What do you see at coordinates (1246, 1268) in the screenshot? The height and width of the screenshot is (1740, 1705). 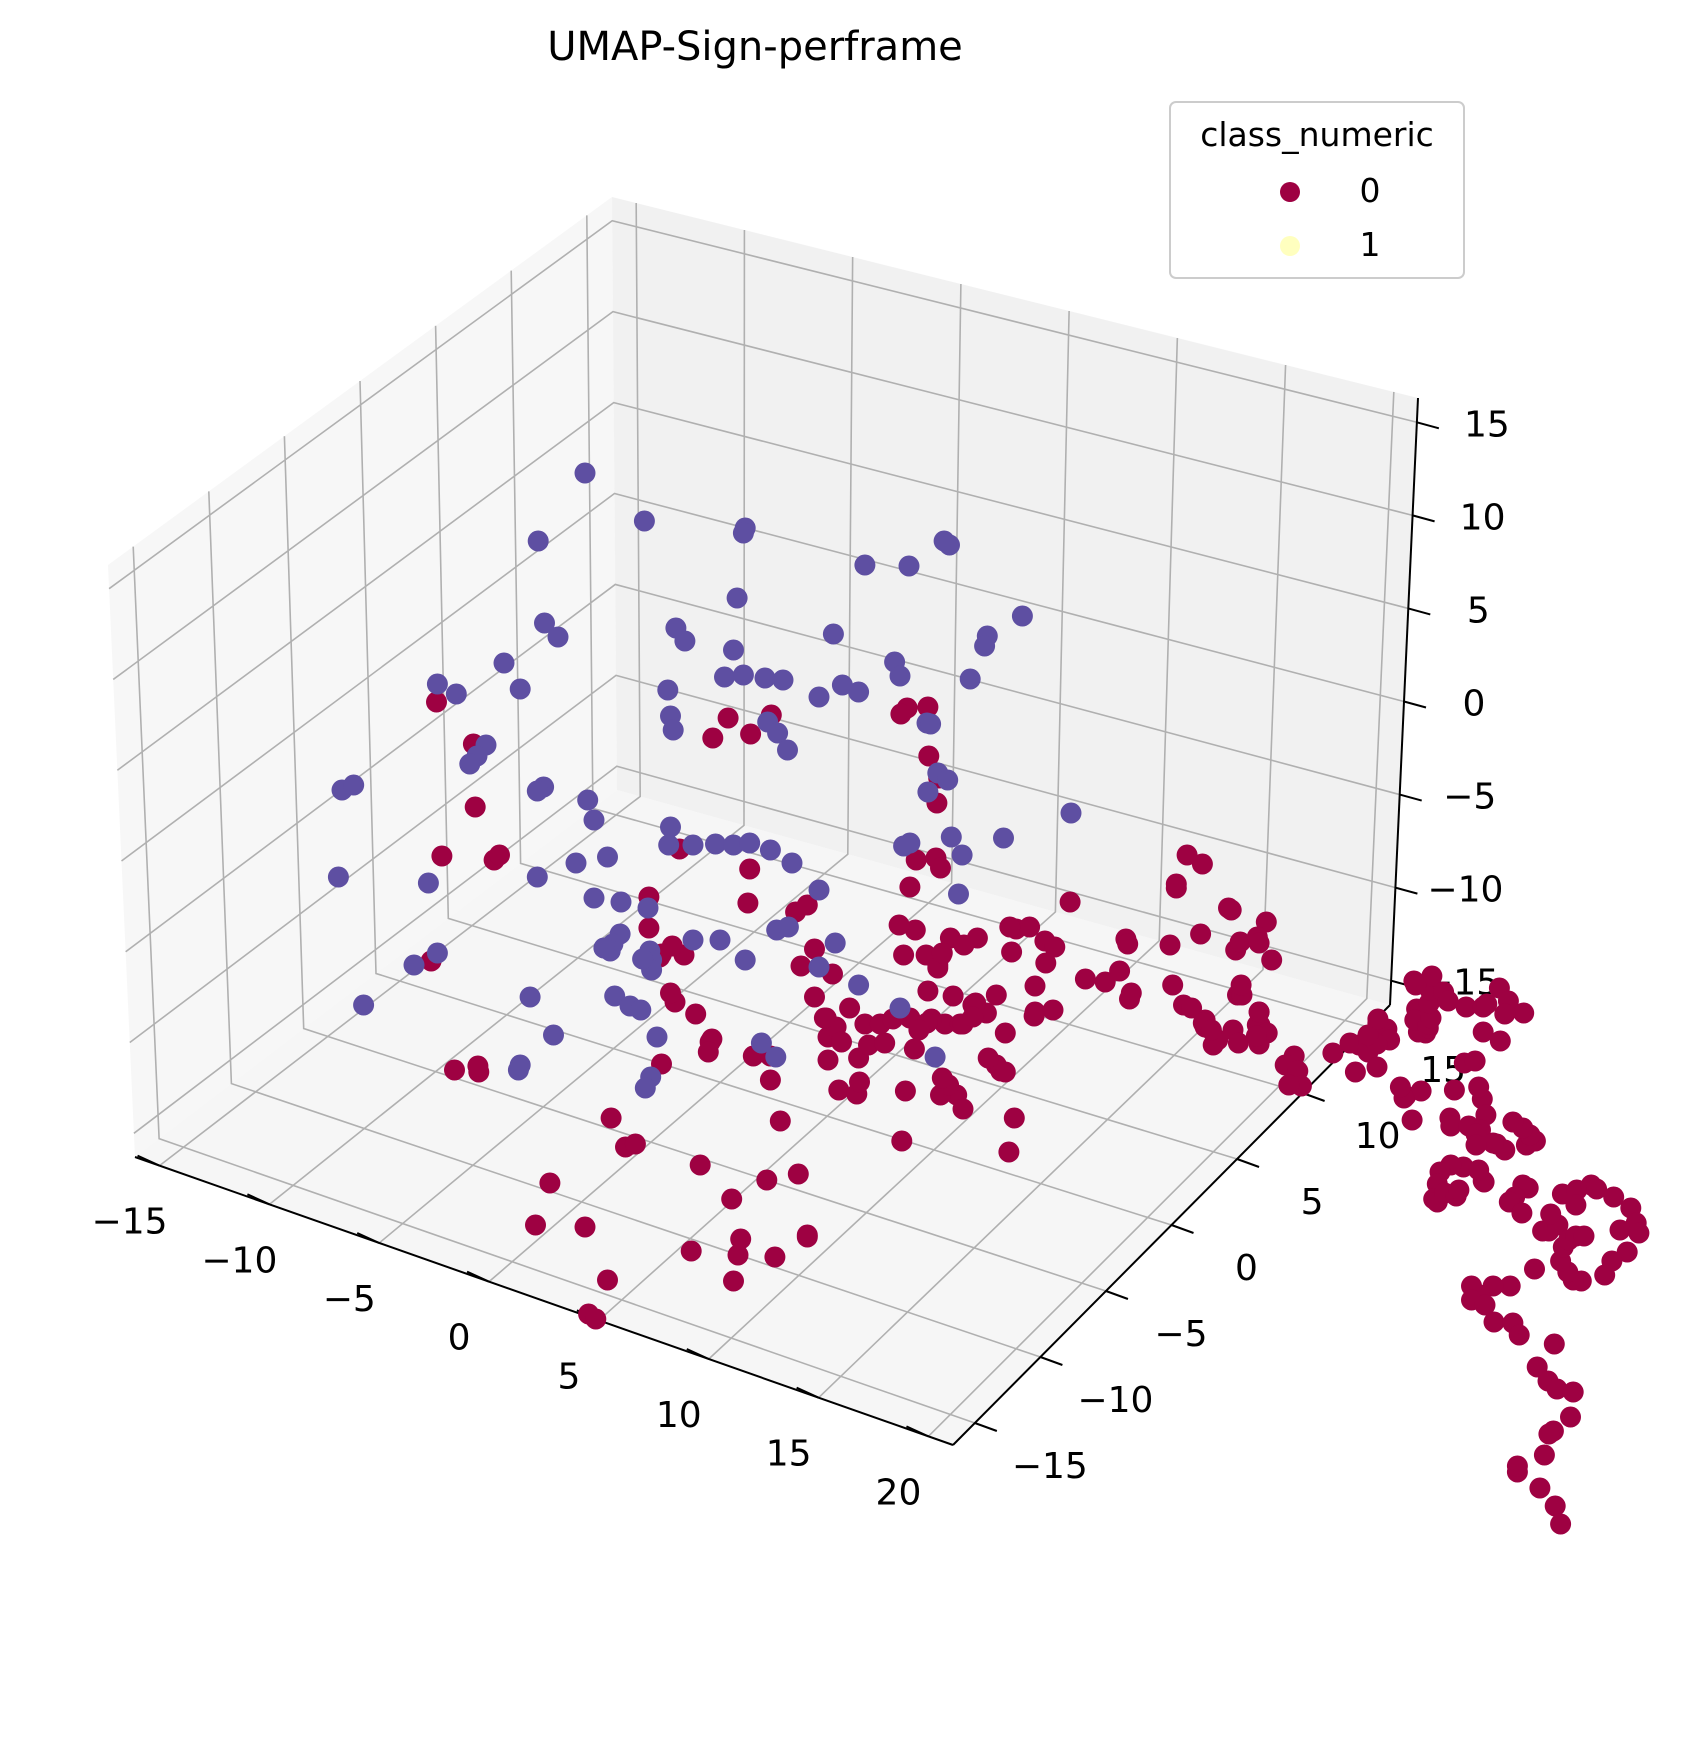 I see `y-tick-label: 0` at bounding box center [1246, 1268].